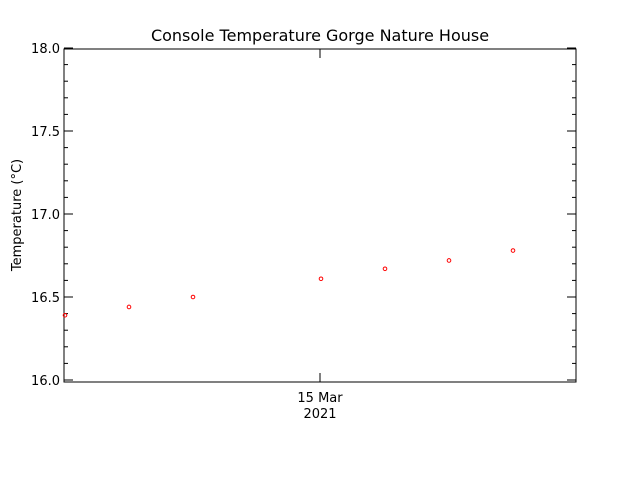 The image size is (640, 480). I want to click on y-axis-label: Temperature (°C), so click(17, 215).